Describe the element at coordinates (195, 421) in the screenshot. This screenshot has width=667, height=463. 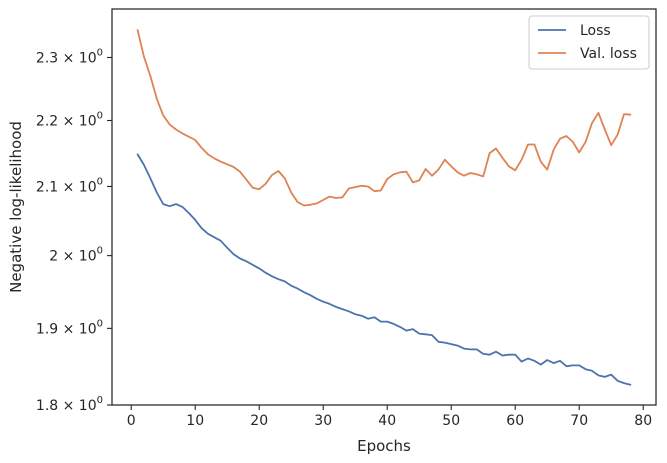
I see `x-tick-label: 10` at that location.